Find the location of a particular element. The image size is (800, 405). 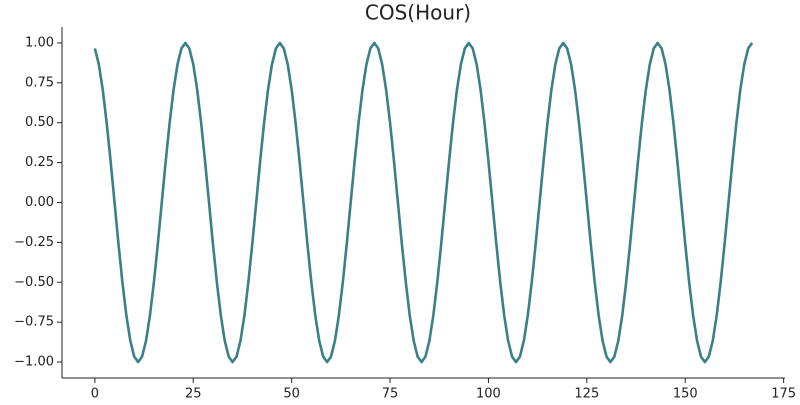

y-tick-label: 0.75 is located at coordinates (39, 82).